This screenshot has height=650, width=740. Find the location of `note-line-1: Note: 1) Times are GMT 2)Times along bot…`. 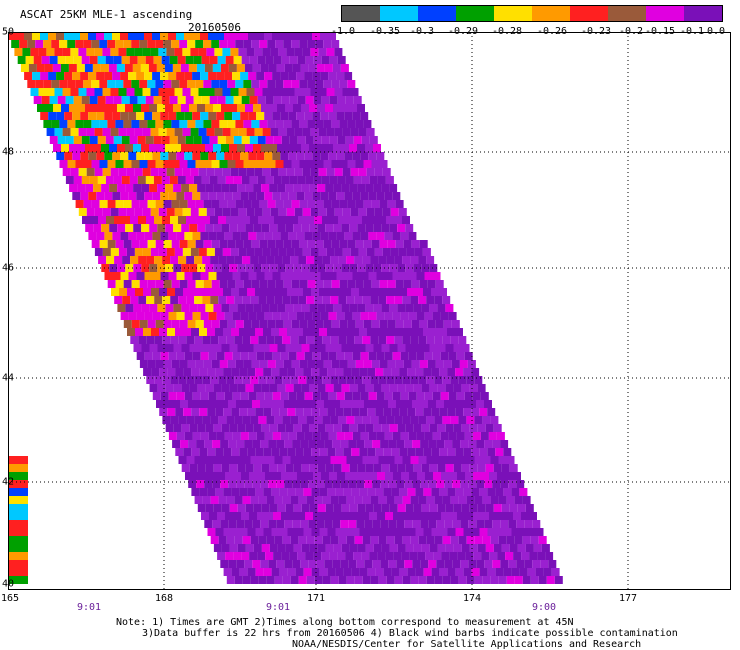

note-line-1: Note: 1) Times are GMT 2)Times along bot… is located at coordinates (345, 622).